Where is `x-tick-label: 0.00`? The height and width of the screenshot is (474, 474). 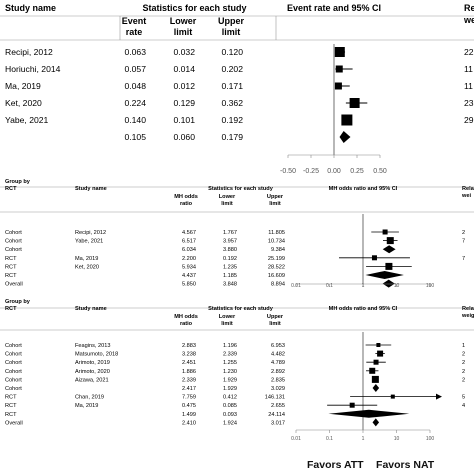
x-tick-label: 0.00 is located at coordinates (334, 171).